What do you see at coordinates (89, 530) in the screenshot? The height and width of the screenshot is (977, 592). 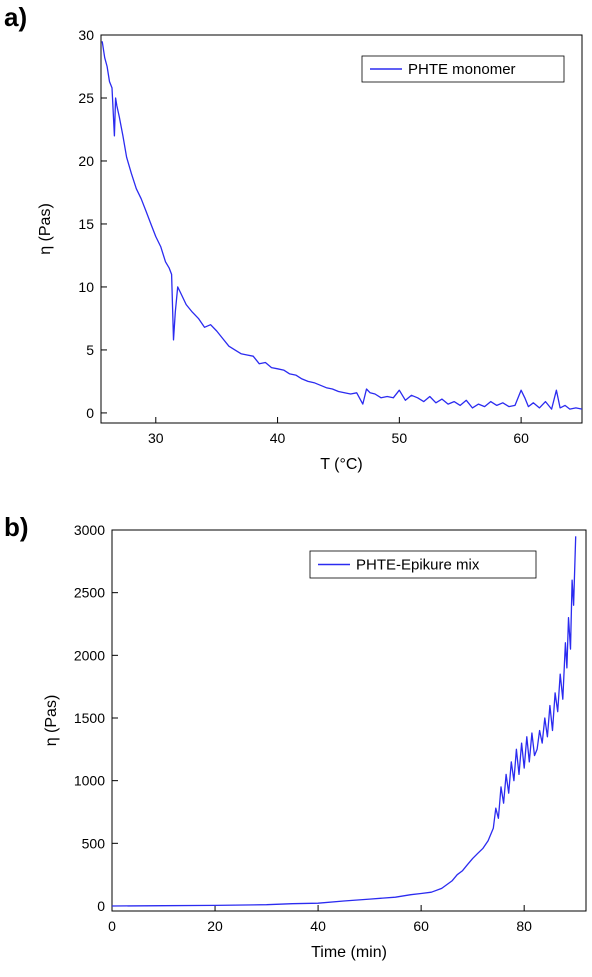 I see `chart-b-ytick-label: 3000` at bounding box center [89, 530].